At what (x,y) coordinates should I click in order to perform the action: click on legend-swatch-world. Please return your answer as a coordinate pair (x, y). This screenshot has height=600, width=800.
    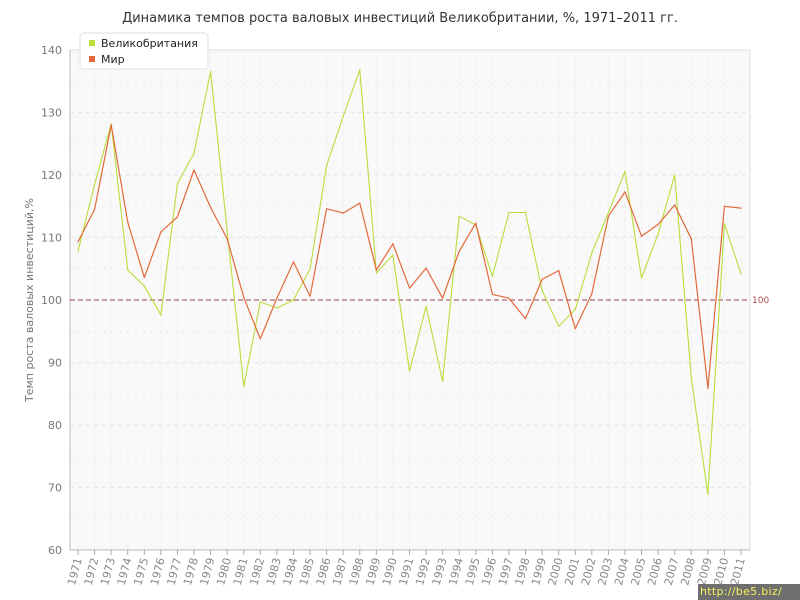
    Looking at the image, I should click on (92, 59).